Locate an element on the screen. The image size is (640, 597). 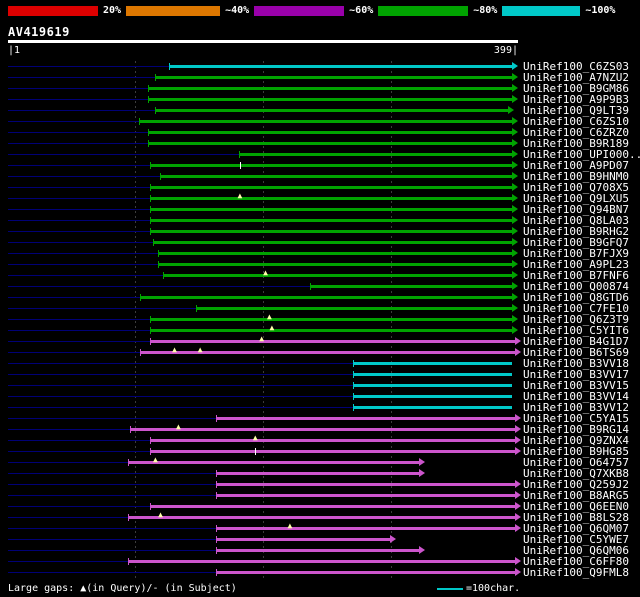
hit-label: UniRef100_B8LS28 is located at coordinates (576, 517).